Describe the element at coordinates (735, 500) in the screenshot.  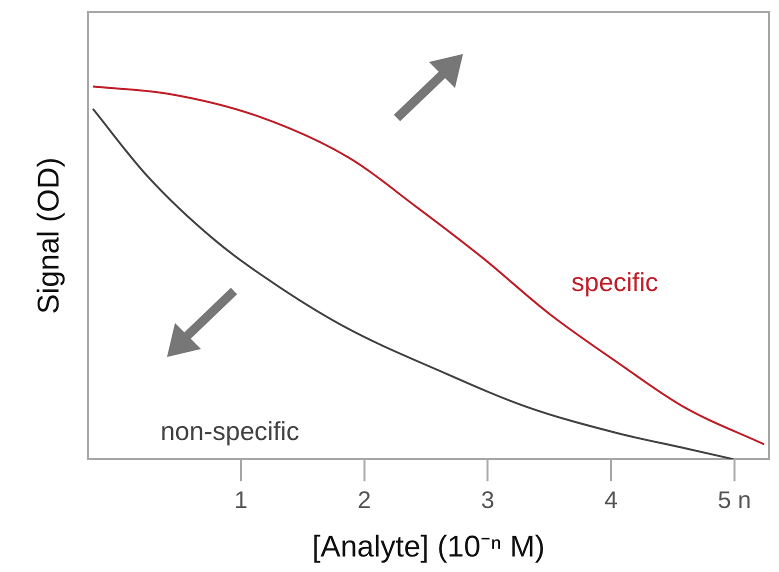
I see `x-tick-label: 5 n` at that location.